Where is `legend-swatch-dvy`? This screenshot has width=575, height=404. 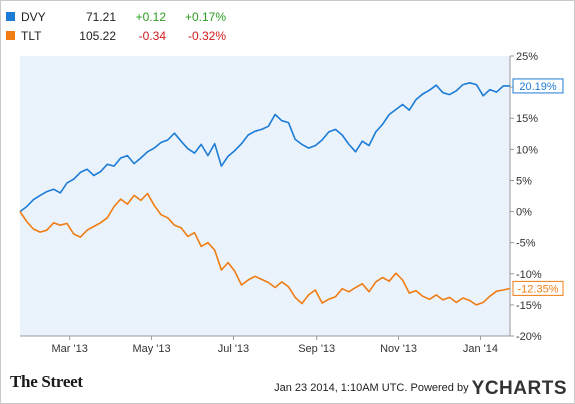
legend-swatch-dvy is located at coordinates (10, 16).